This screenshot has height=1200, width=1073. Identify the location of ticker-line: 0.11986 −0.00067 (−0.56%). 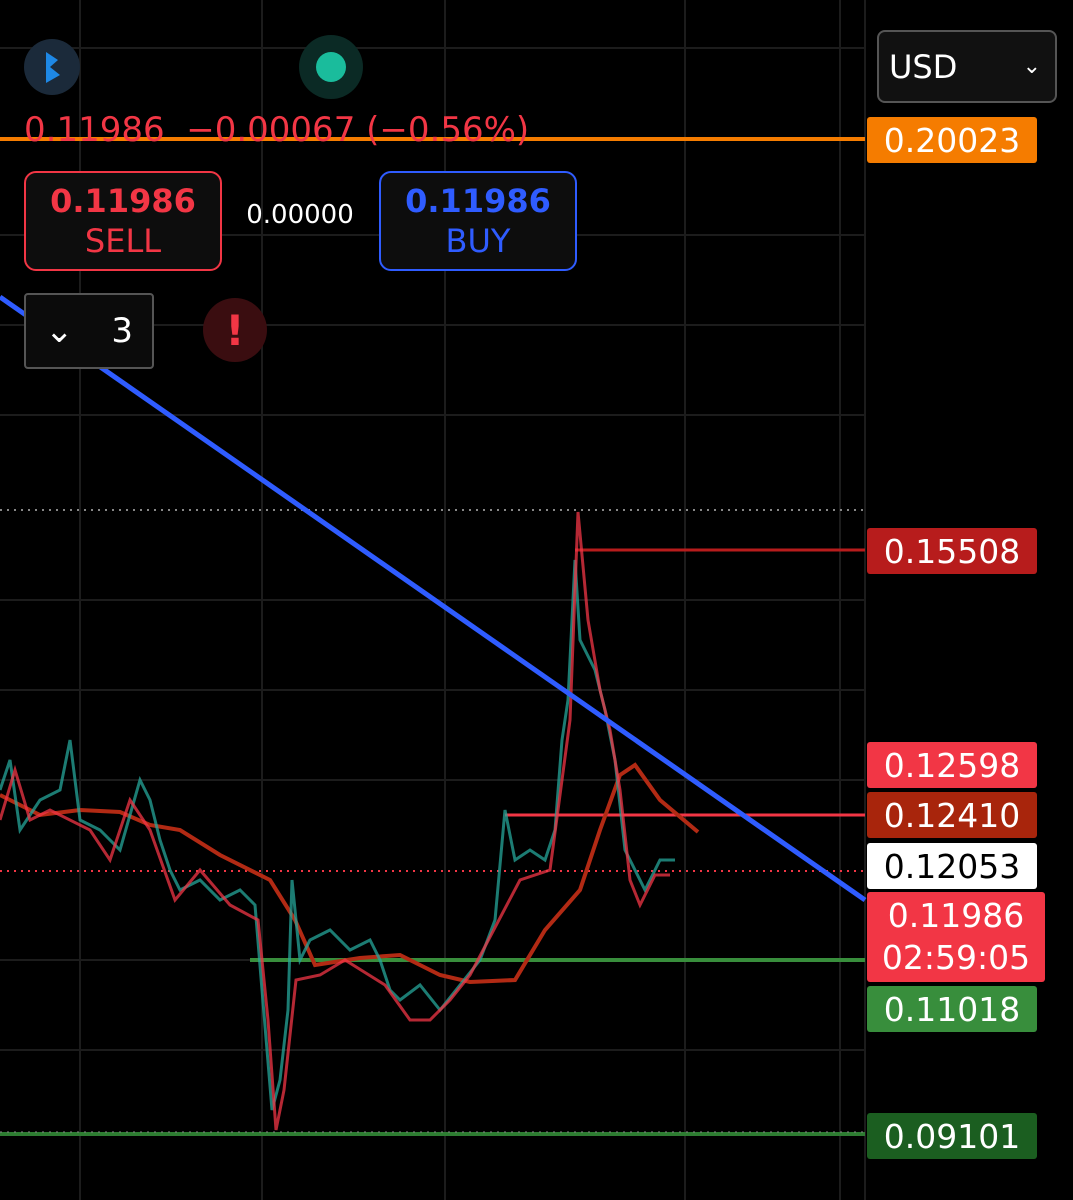
(276, 130).